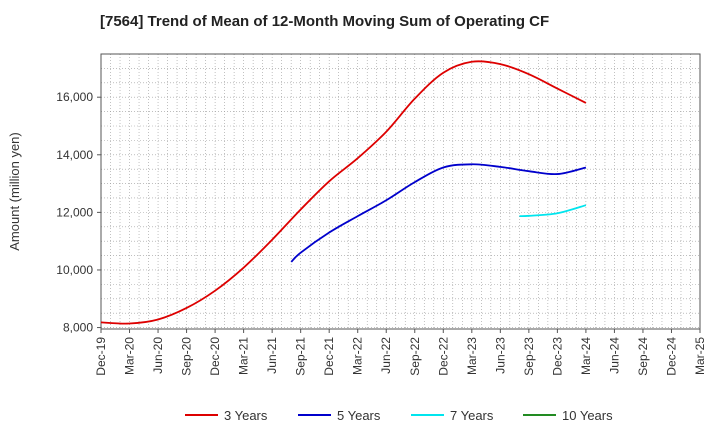 The image size is (720, 440). I want to click on x-tick-label: Mar-21, so click(244, 356).